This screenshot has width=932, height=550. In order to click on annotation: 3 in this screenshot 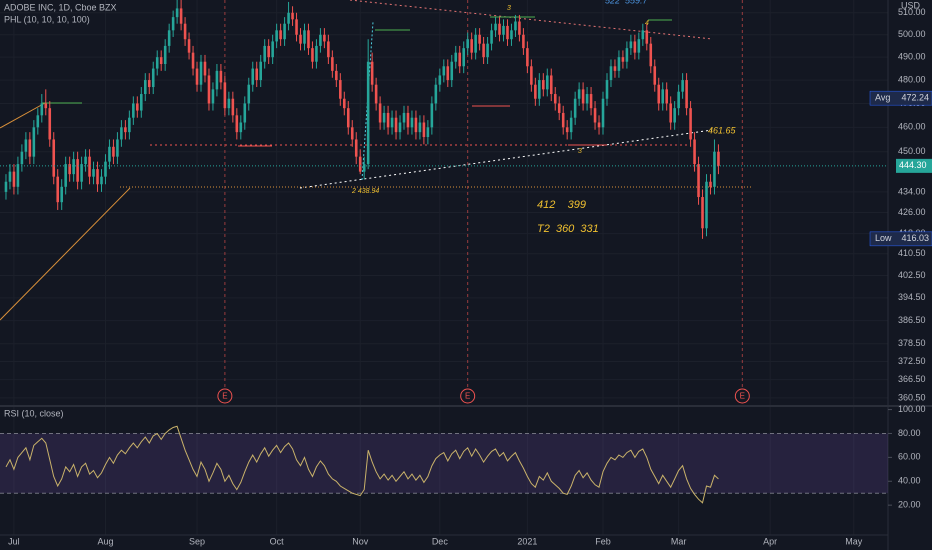, I will do `click(580, 151)`.